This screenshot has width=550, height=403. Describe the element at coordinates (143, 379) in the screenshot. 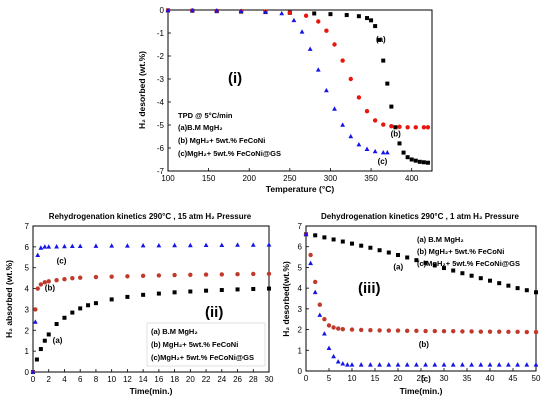

I see `x-tick-label: 14` at that location.